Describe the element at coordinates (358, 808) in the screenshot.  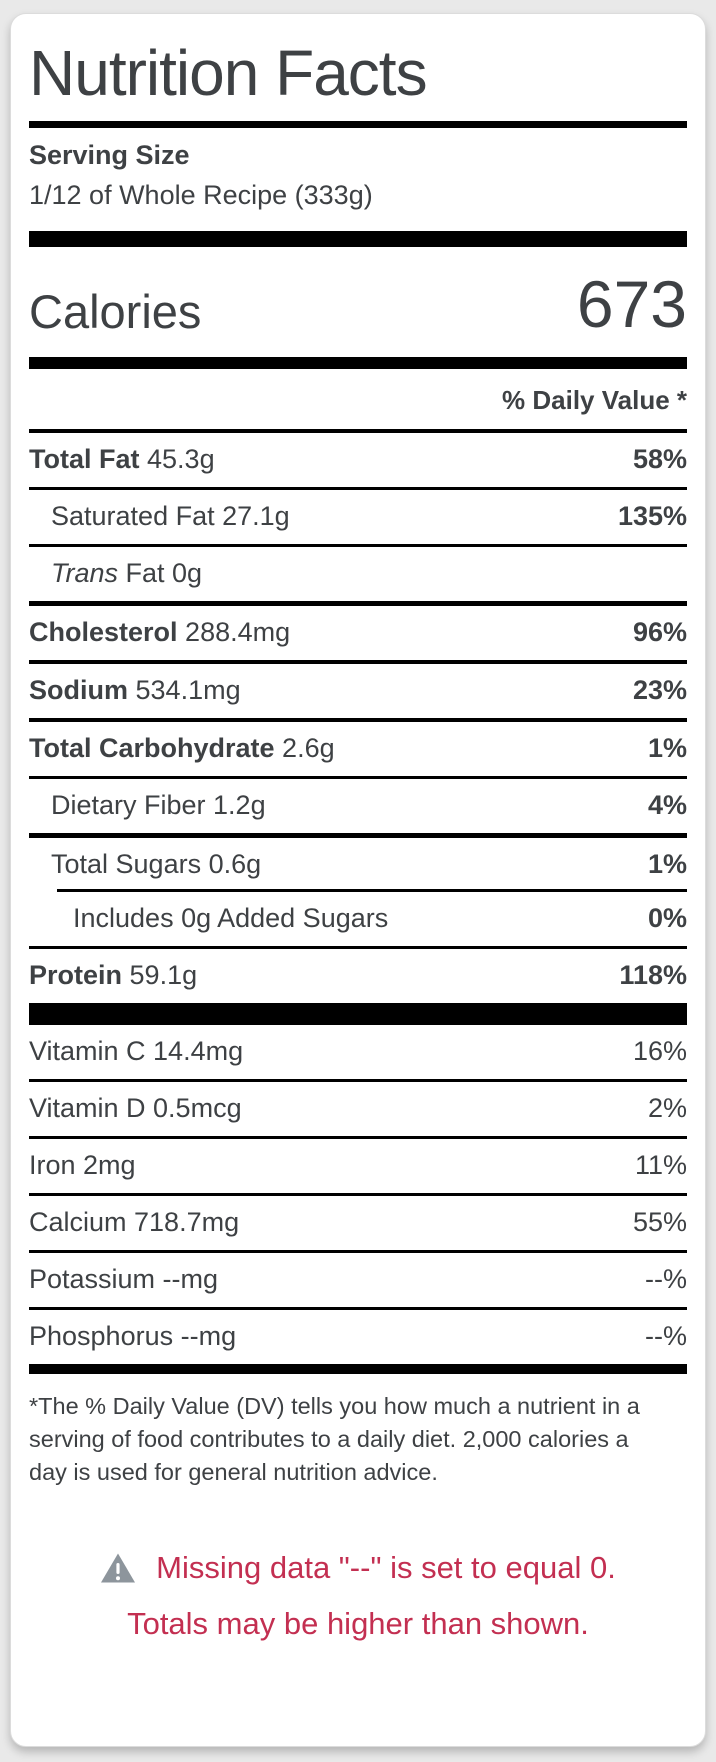
I see `row-dietary-fiber: Dietary Fiber 1.2g 4%` at that location.